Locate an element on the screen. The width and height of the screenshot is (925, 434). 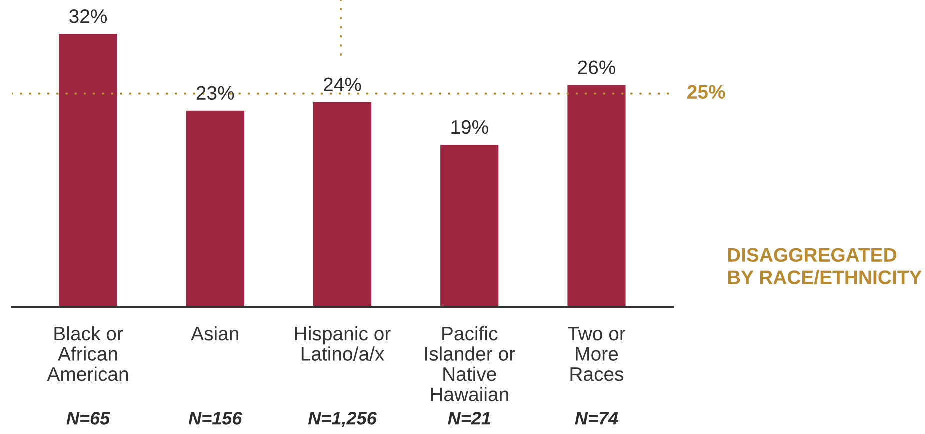
x-tick-label: Asian is located at coordinates (214, 333).